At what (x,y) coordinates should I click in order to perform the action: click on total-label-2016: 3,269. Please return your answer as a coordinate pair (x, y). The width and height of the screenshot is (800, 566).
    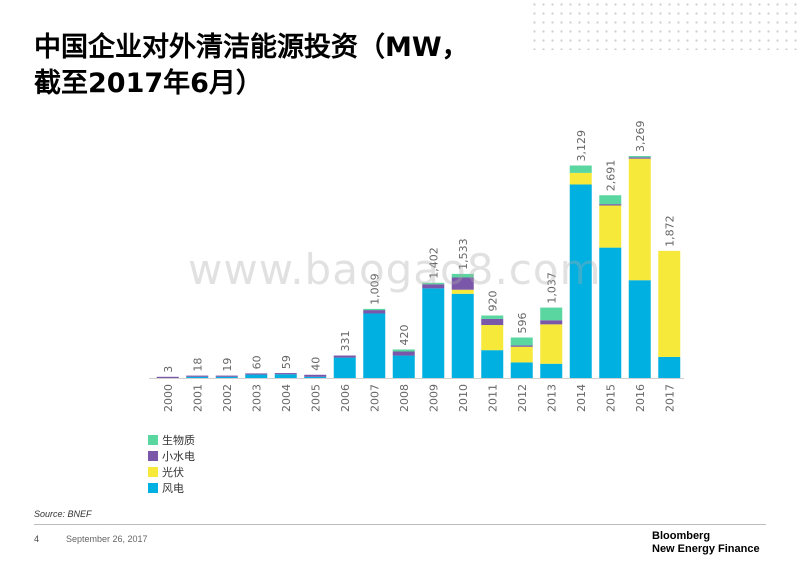
    Looking at the image, I should click on (640, 137).